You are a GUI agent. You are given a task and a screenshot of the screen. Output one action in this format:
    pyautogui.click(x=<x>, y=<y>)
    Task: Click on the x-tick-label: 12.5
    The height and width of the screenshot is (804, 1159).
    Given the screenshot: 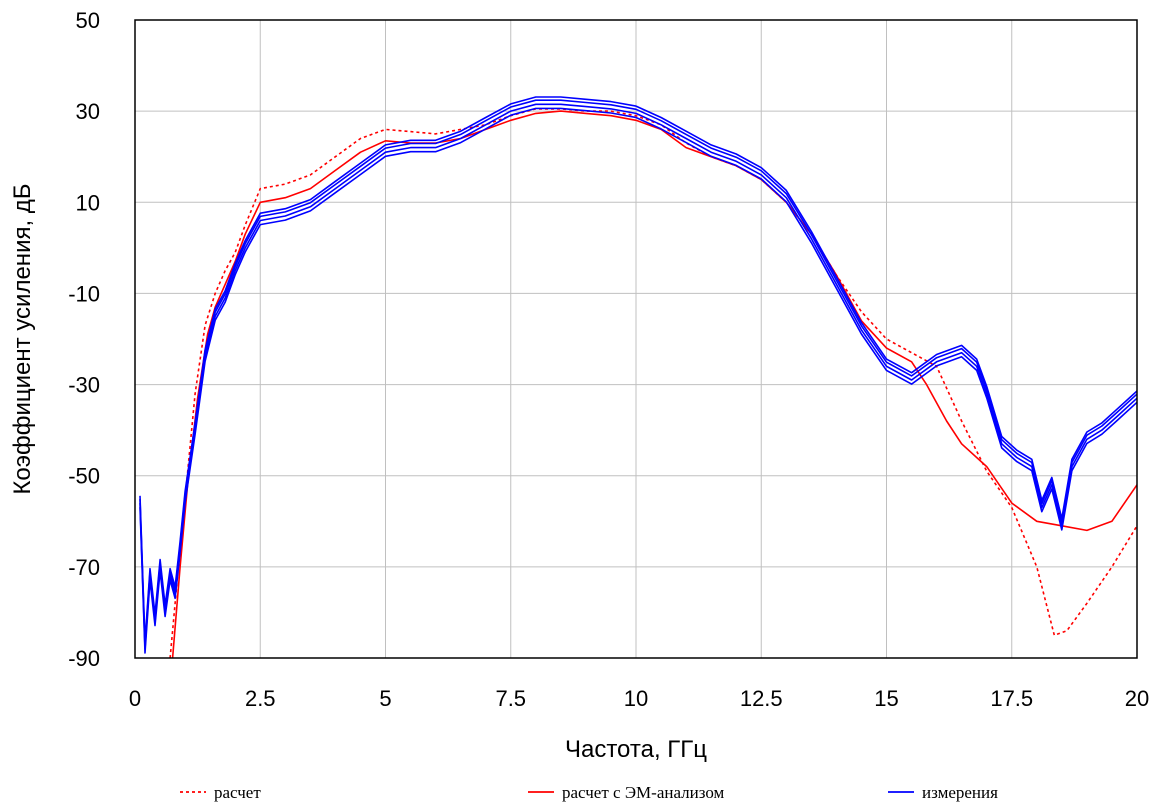 What is the action you would take?
    pyautogui.click(x=761, y=698)
    